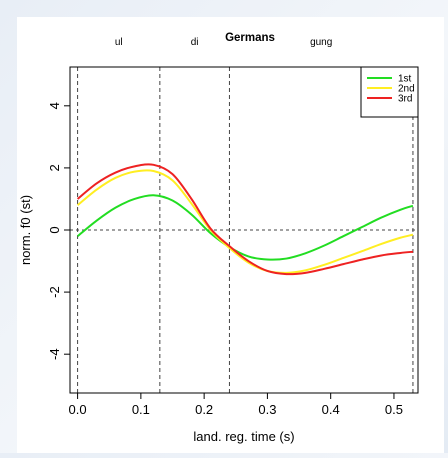 The height and width of the screenshot is (458, 448). What do you see at coordinates (250, 38) in the screenshot?
I see `chart-title: Germans` at bounding box center [250, 38].